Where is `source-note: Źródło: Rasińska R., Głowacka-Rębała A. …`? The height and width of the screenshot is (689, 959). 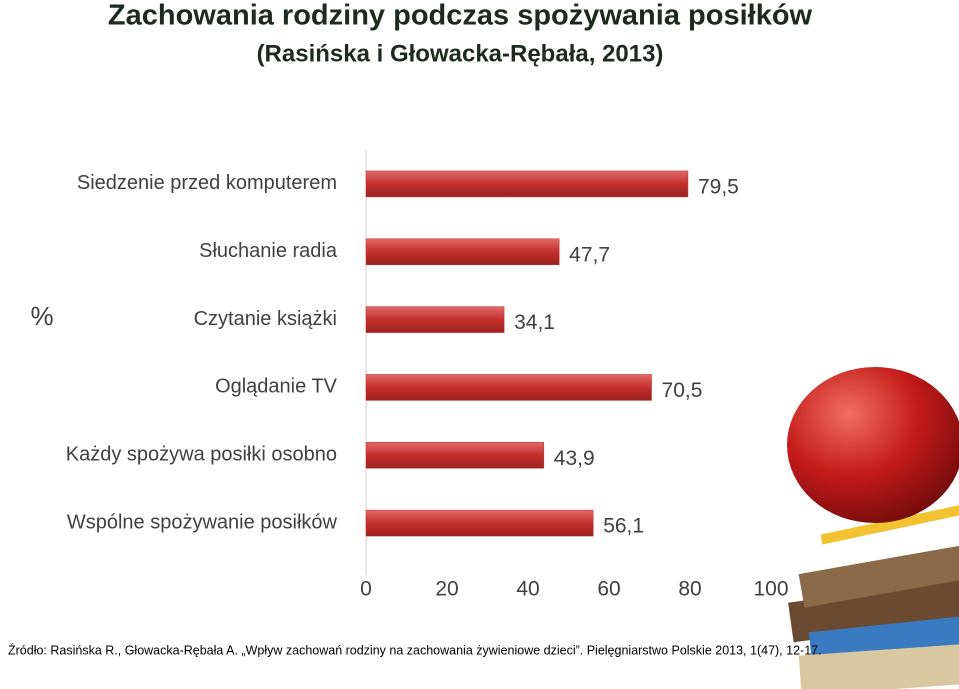
source-note: Źródło: Rasińska R., Głowacka-Rębała A. … is located at coordinates (415, 649).